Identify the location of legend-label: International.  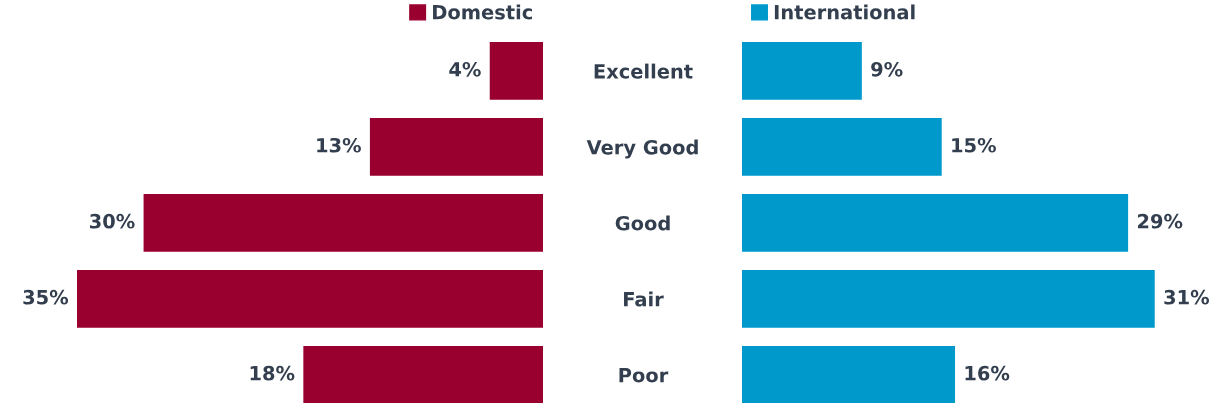
(844, 12).